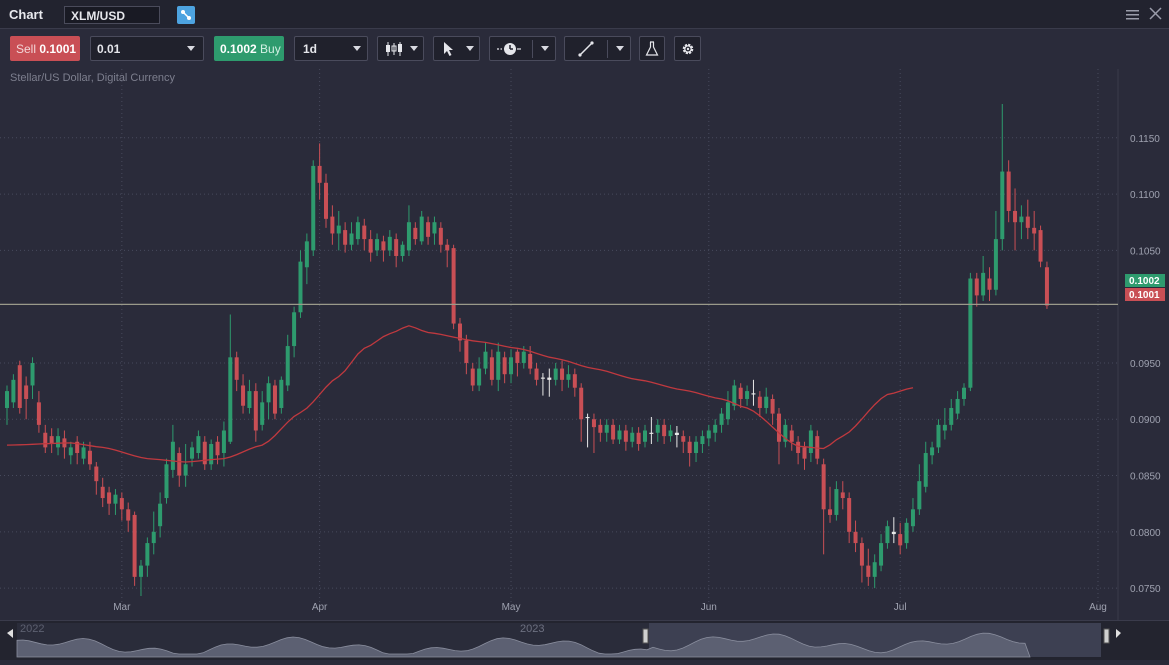 This screenshot has height=665, width=1169. What do you see at coordinates (522, 48) in the screenshot?
I see `time-tool-button` at bounding box center [522, 48].